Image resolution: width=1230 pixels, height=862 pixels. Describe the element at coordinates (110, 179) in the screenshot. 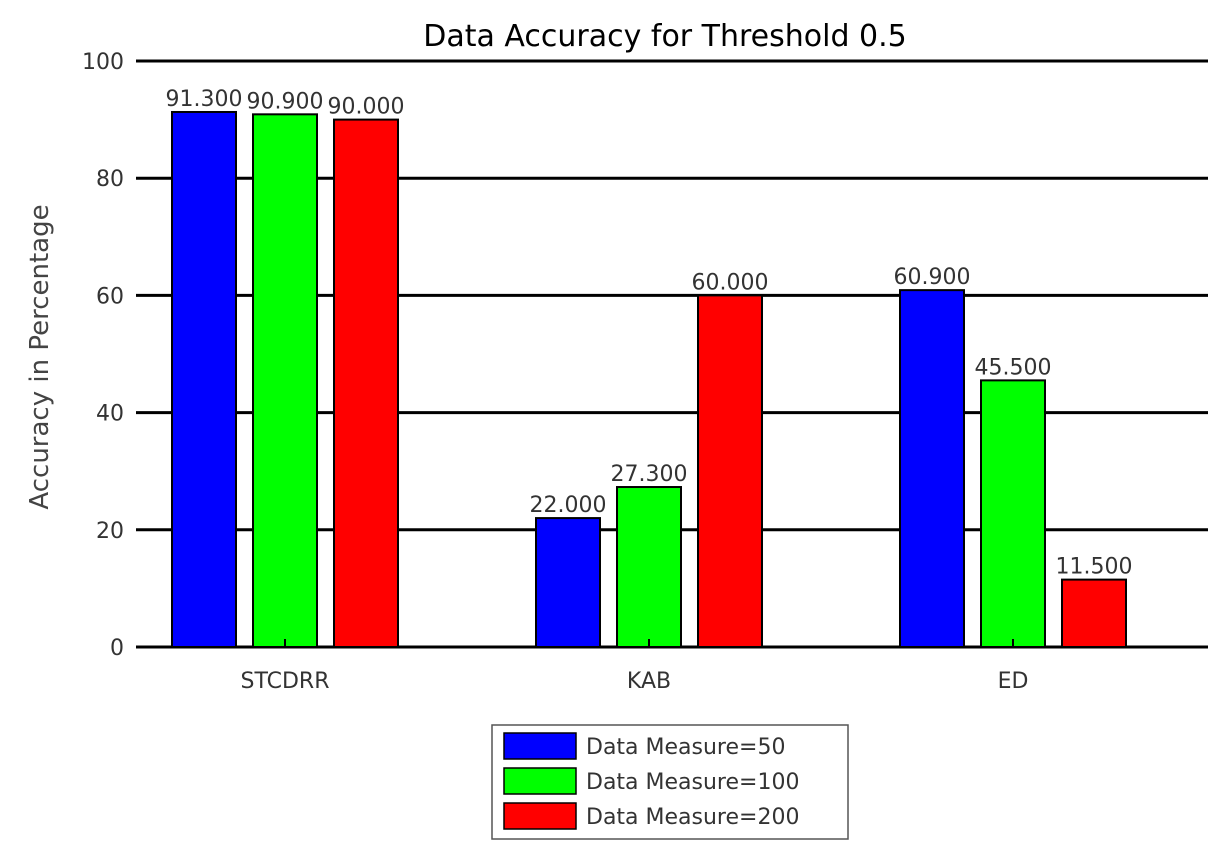

I see `y-tick-label: 80` at that location.